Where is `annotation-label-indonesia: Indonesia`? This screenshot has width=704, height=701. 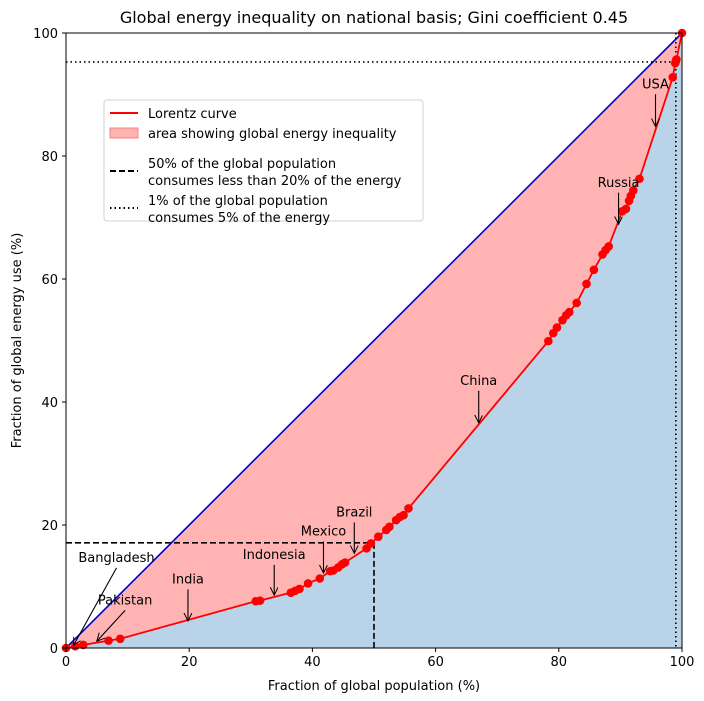
annotation-label-indonesia: Indonesia is located at coordinates (274, 555).